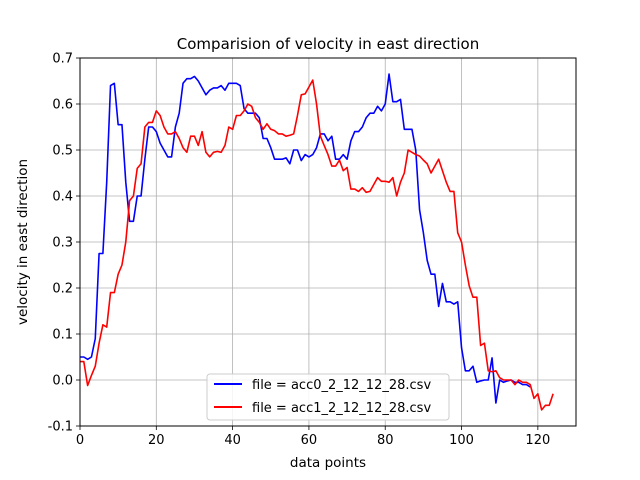 The image size is (640, 480). Describe the element at coordinates (341, 385) in the screenshot. I see `legend-label-series-1: file = acc0_2_12_12_28.csv` at that location.